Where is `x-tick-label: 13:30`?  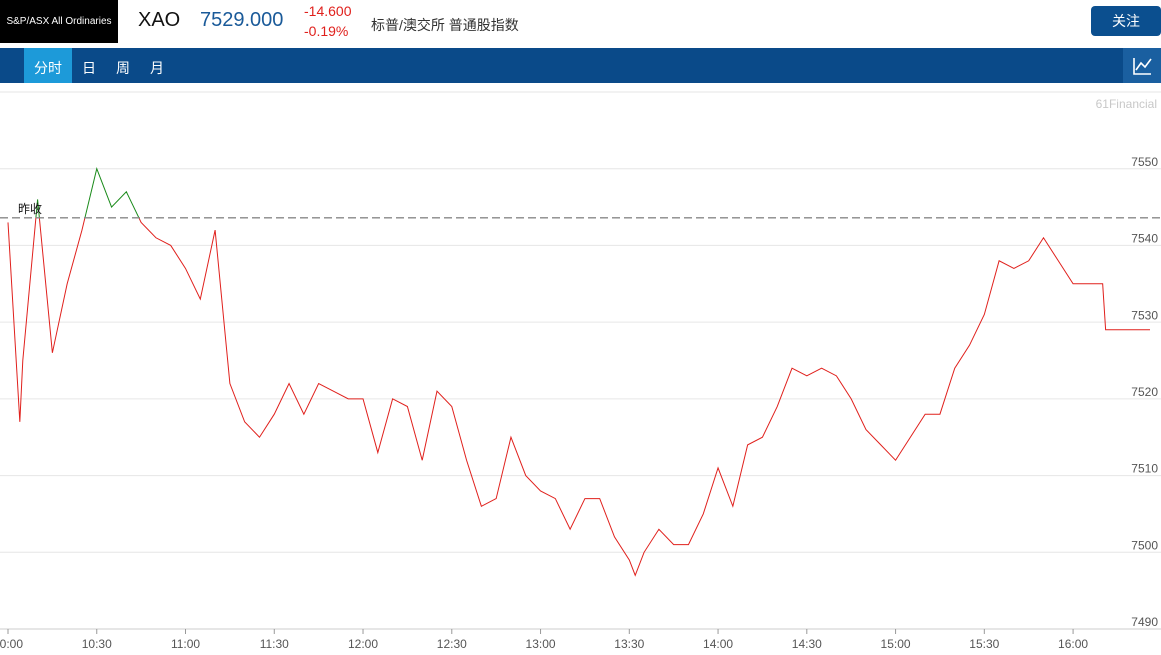
x-tick-label: 13:30 is located at coordinates (629, 644).